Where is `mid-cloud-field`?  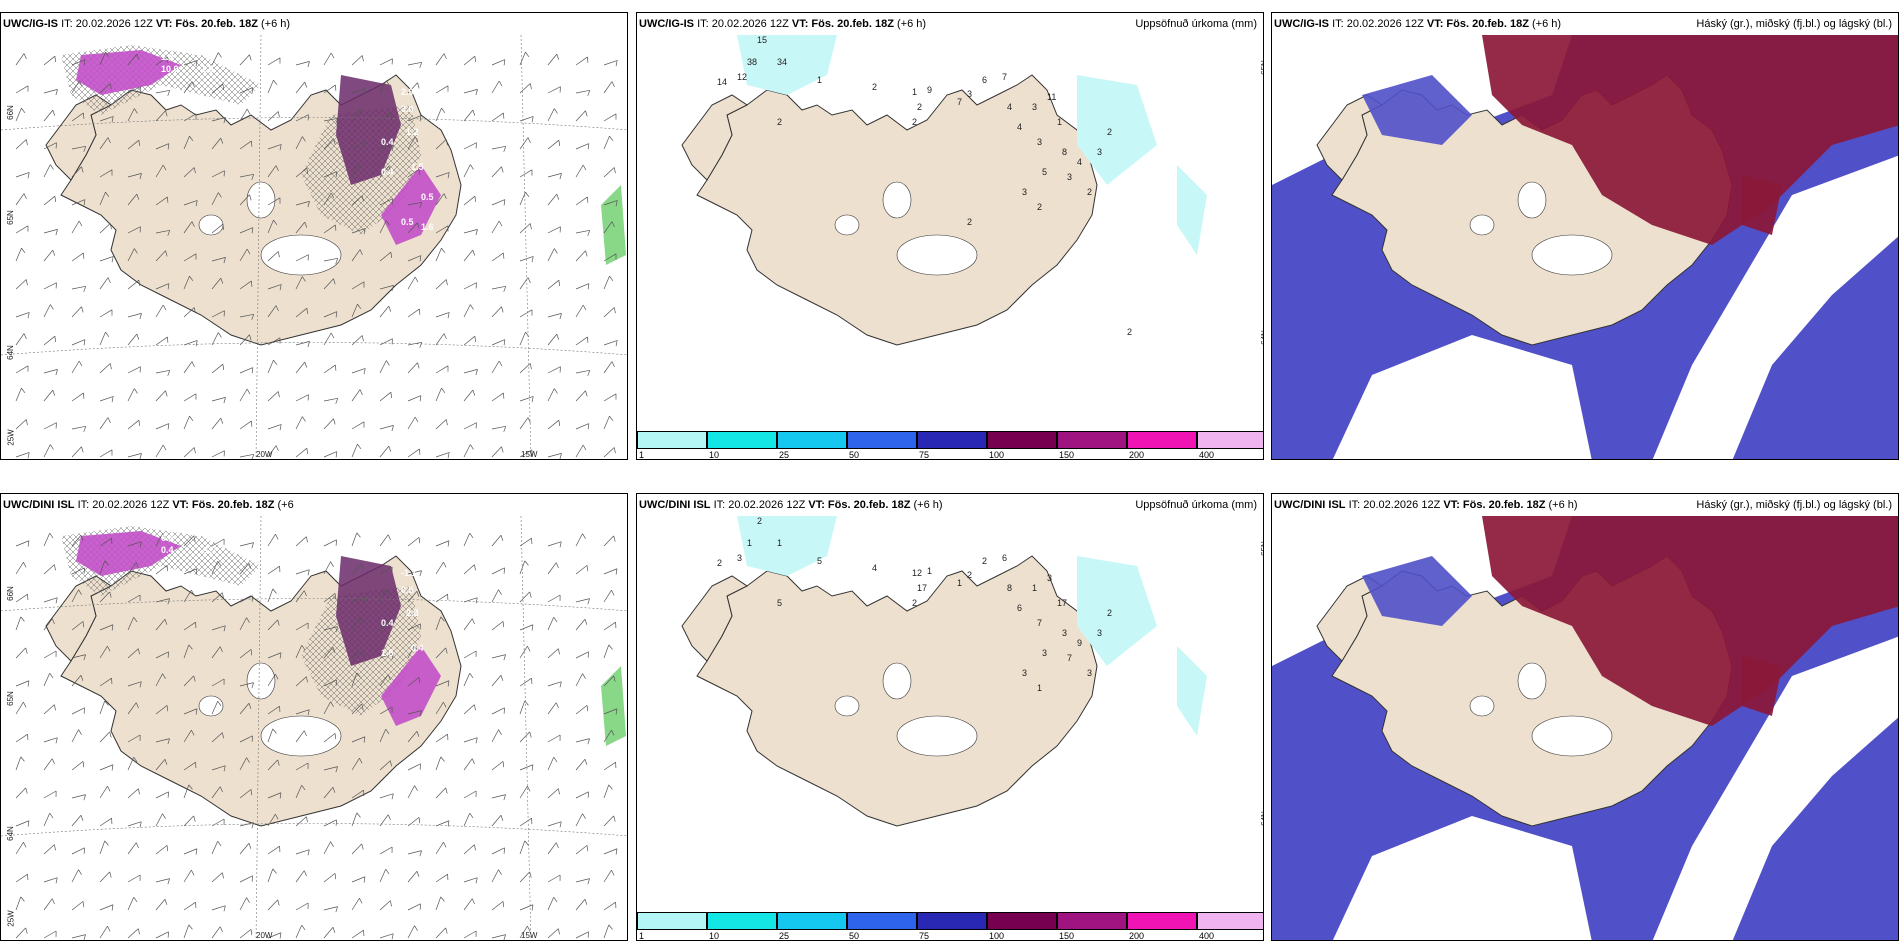
mid-cloud-field is located at coordinates (1417, 110).